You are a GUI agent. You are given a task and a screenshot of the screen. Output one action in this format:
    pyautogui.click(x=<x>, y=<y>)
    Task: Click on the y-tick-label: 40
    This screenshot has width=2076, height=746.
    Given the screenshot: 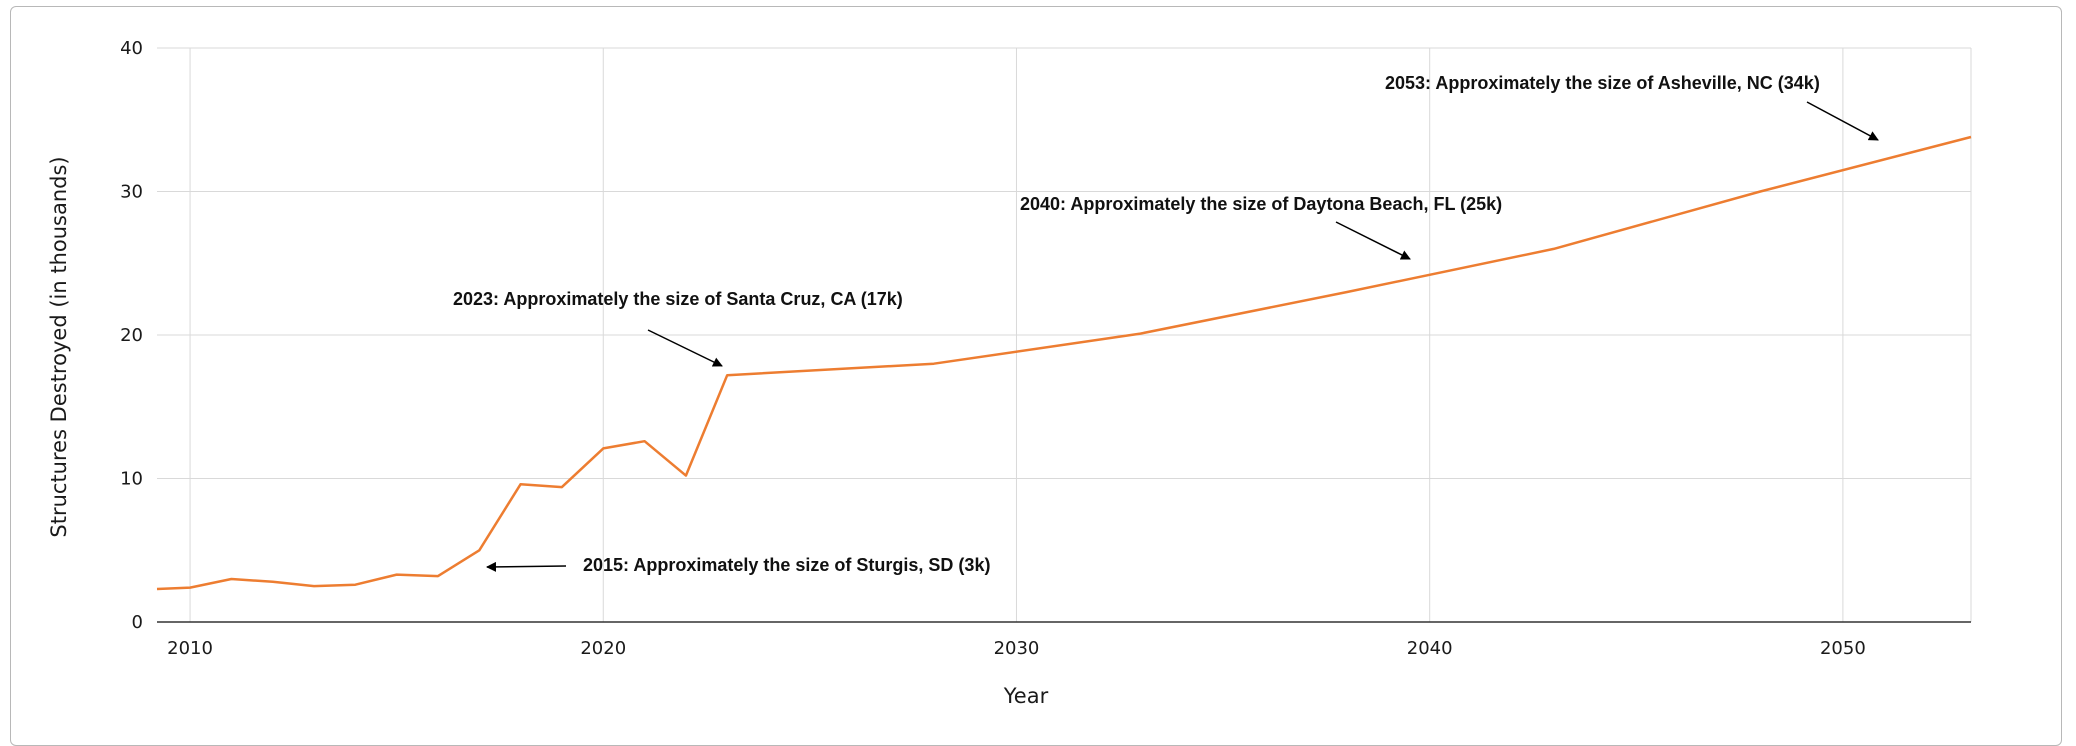 What is the action you would take?
    pyautogui.click(x=131, y=48)
    